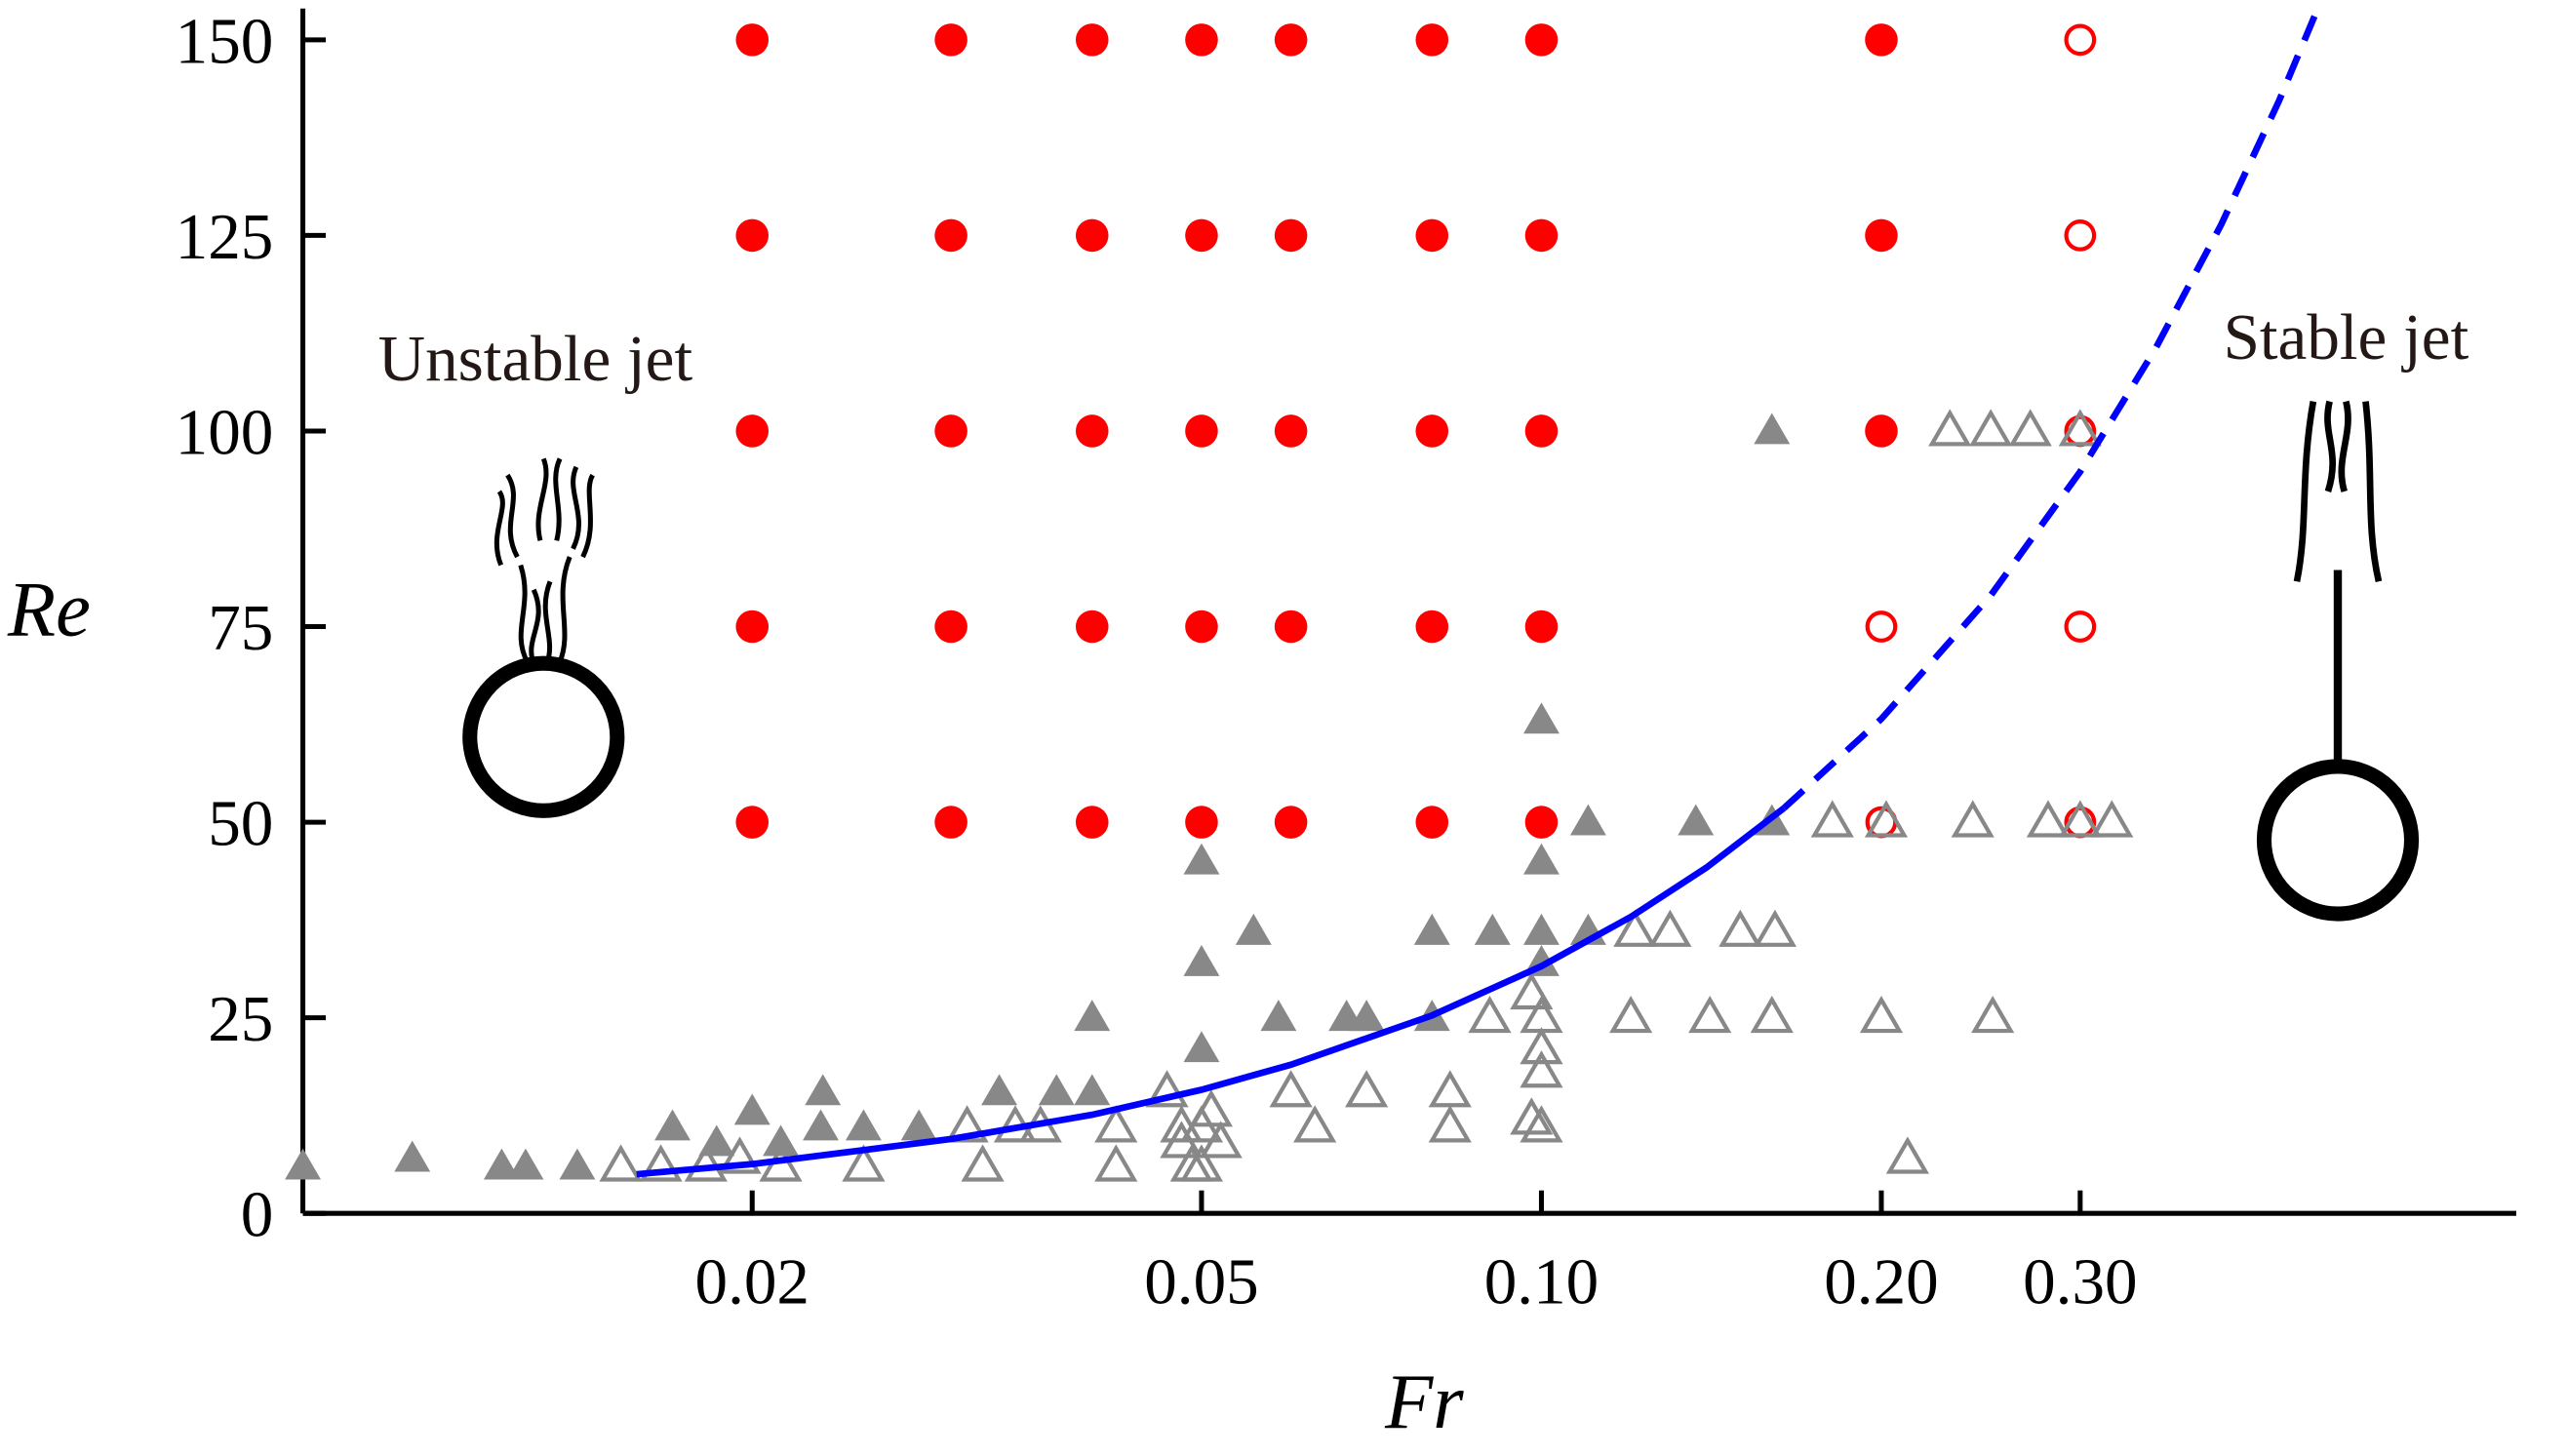 The height and width of the screenshot is (1456, 2567). What do you see at coordinates (752, 1281) in the screenshot?
I see `x-tick-label: 0.02` at bounding box center [752, 1281].